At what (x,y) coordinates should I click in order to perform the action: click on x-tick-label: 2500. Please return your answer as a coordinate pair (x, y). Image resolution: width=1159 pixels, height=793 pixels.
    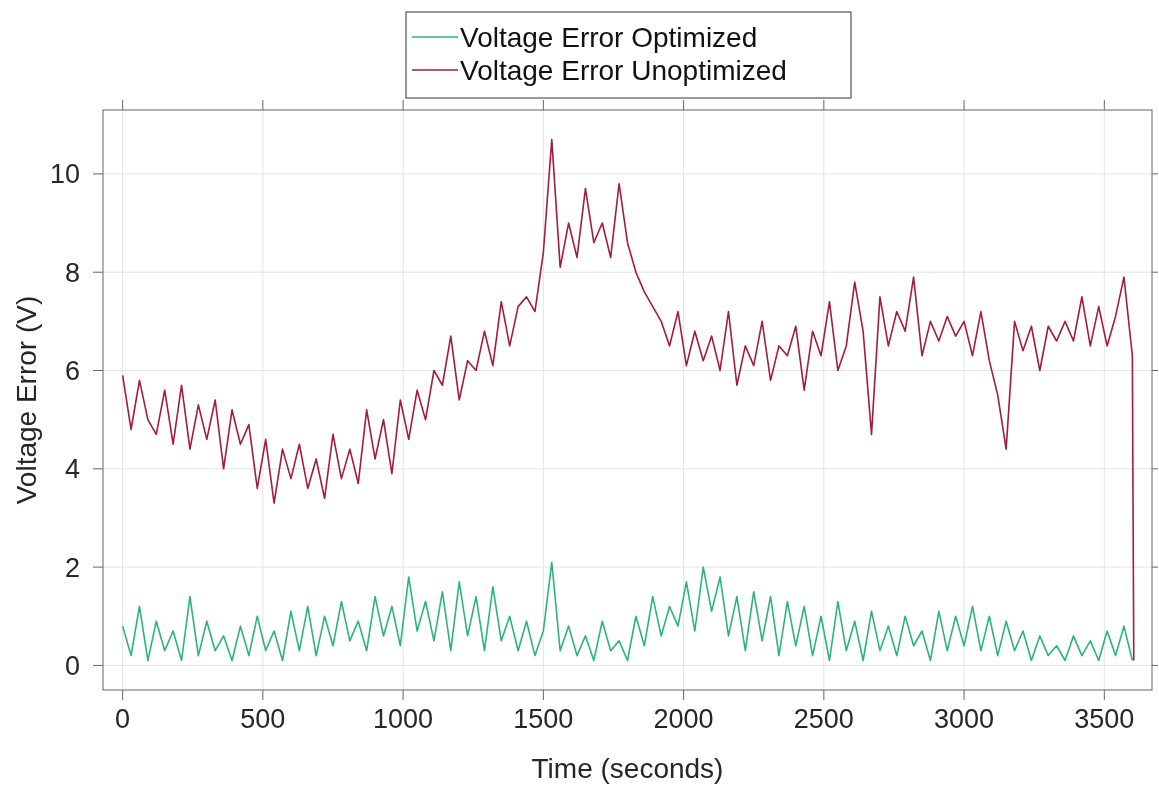
    Looking at the image, I should click on (823, 719).